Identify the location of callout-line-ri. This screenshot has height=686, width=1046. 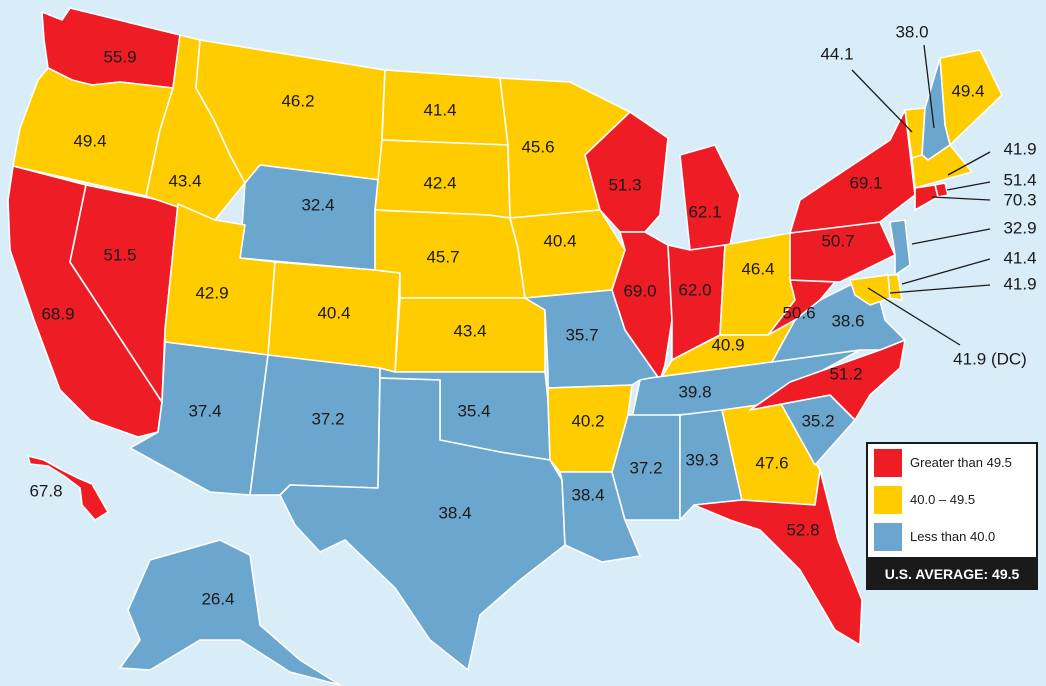
(968, 186).